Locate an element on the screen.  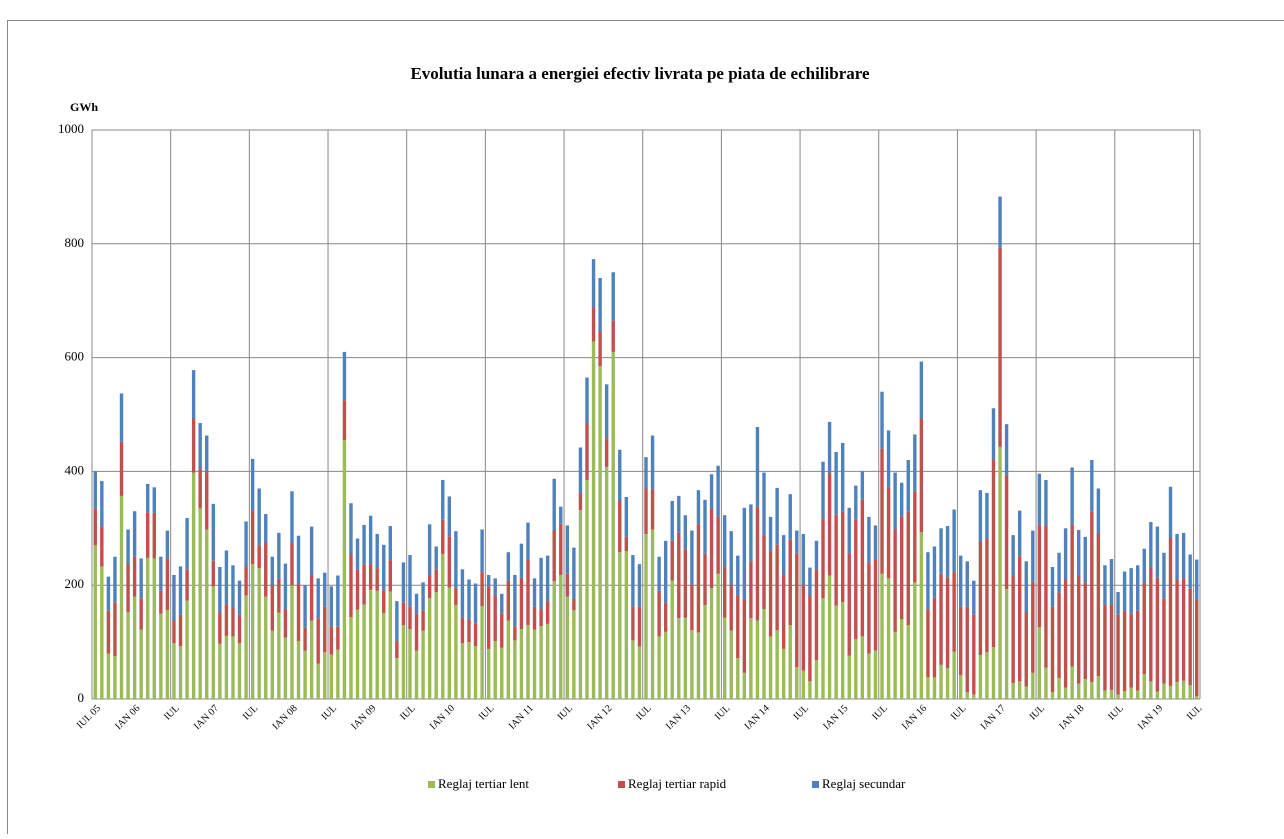
y-tick-label: 600 is located at coordinates (75, 356).